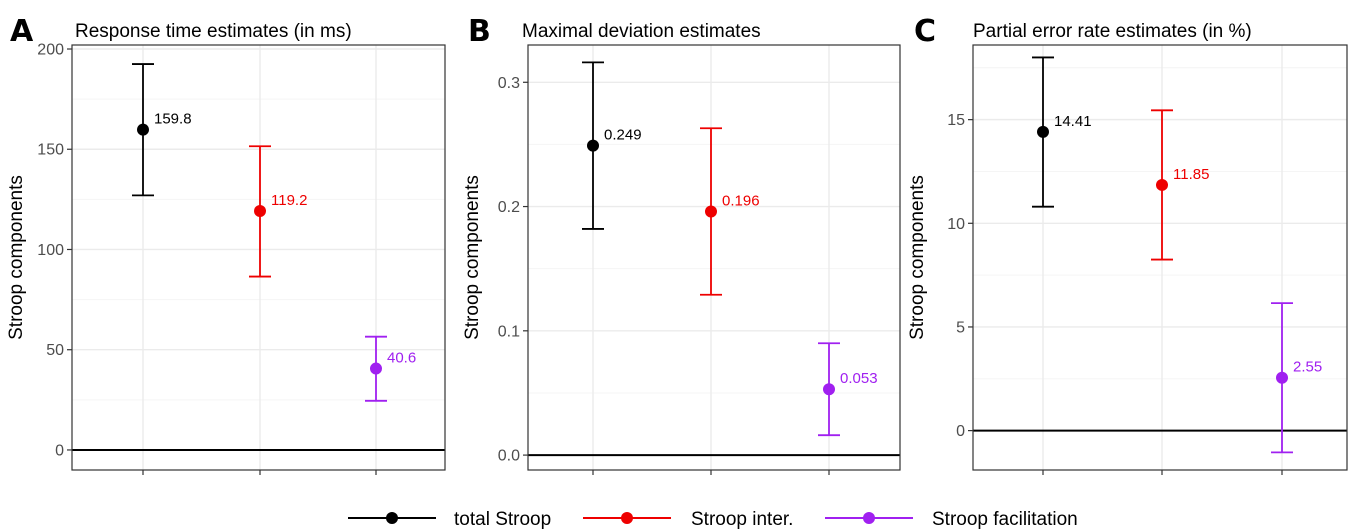 The image size is (1357, 529). What do you see at coordinates (688, 519) in the screenshot?
I see `legend-item: Stroop inter.` at bounding box center [688, 519].